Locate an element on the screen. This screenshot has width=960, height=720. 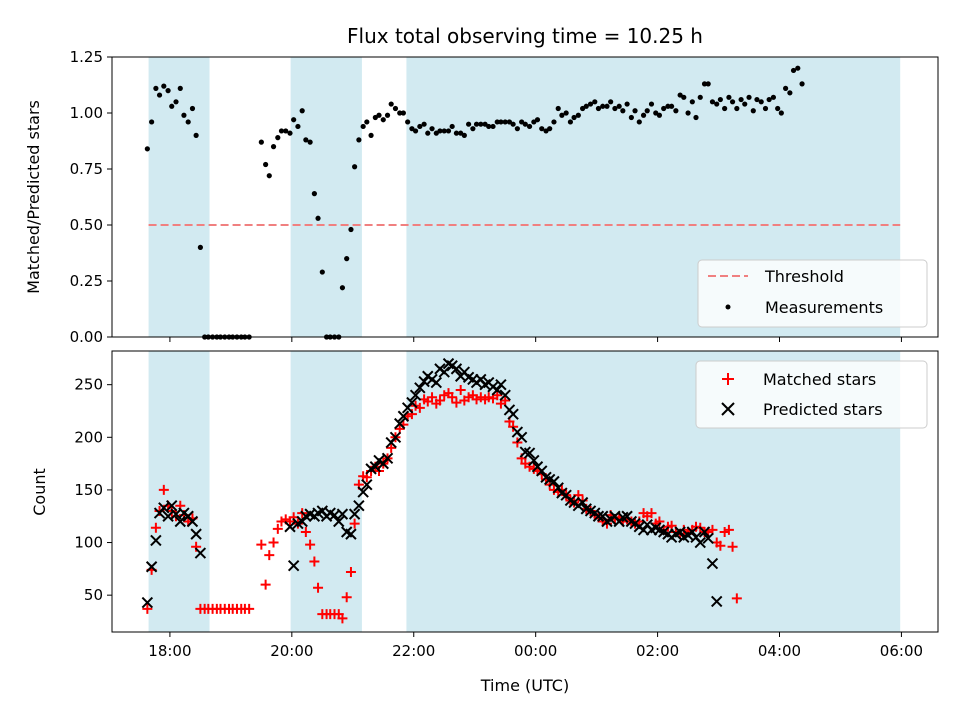
y-tick-label: 1.00 is located at coordinates (86, 113).